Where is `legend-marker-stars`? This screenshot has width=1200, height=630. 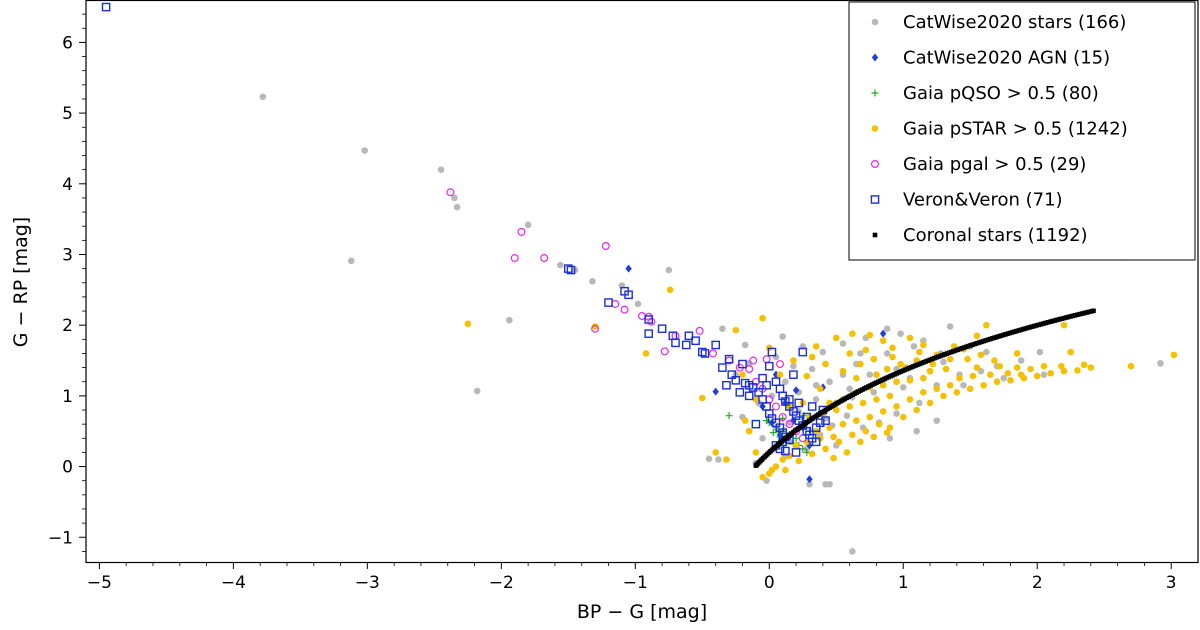
legend-marker-stars is located at coordinates (875, 22).